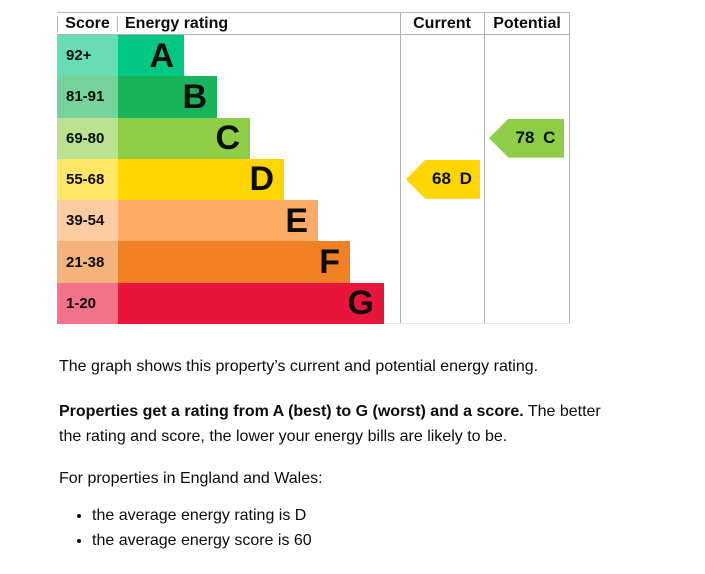 This screenshot has height=574, width=705. What do you see at coordinates (194, 96) in the screenshot?
I see `rating-letter-b: B` at bounding box center [194, 96].